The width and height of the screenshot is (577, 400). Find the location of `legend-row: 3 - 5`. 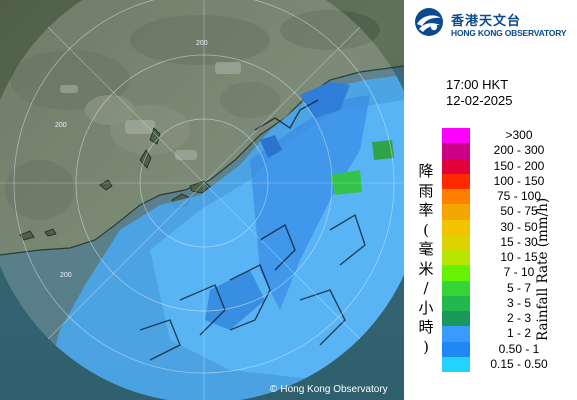

legend-row: 3 - 5 is located at coordinates (509, 303).